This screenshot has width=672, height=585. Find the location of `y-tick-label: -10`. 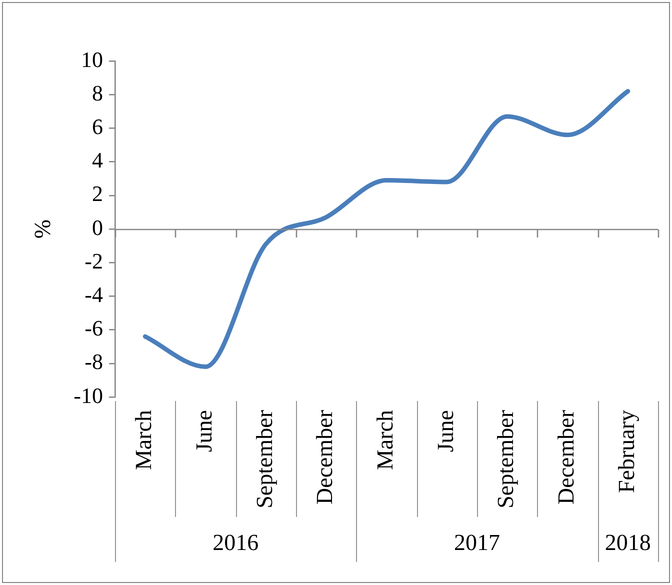

y-tick-label: -10 is located at coordinates (88, 395).